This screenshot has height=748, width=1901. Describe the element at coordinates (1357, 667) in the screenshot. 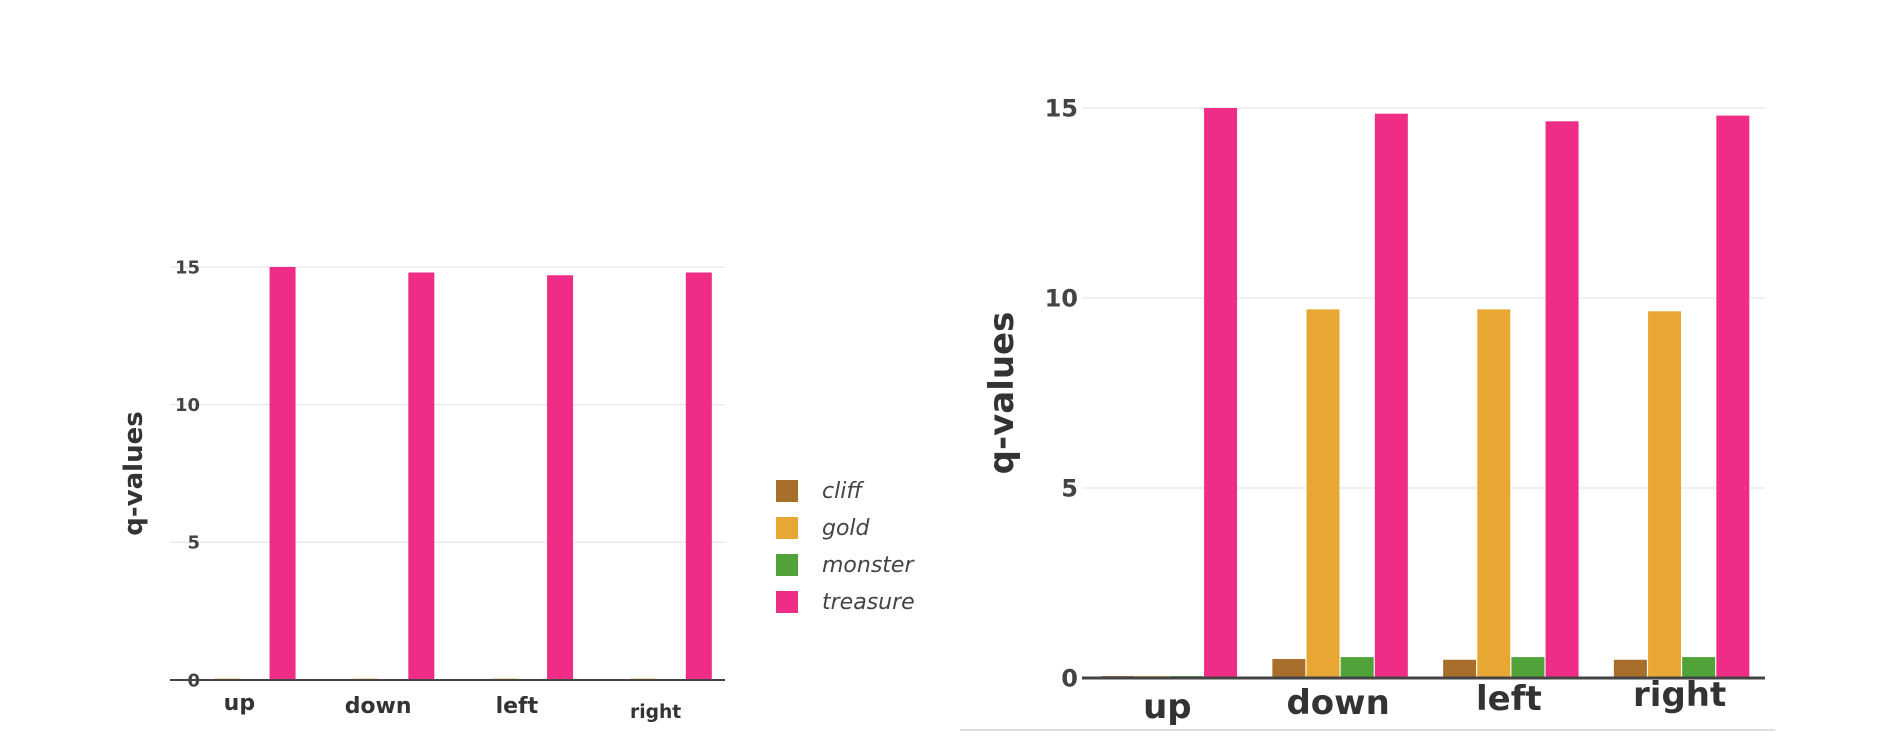

I see `bar-monster-down` at that location.